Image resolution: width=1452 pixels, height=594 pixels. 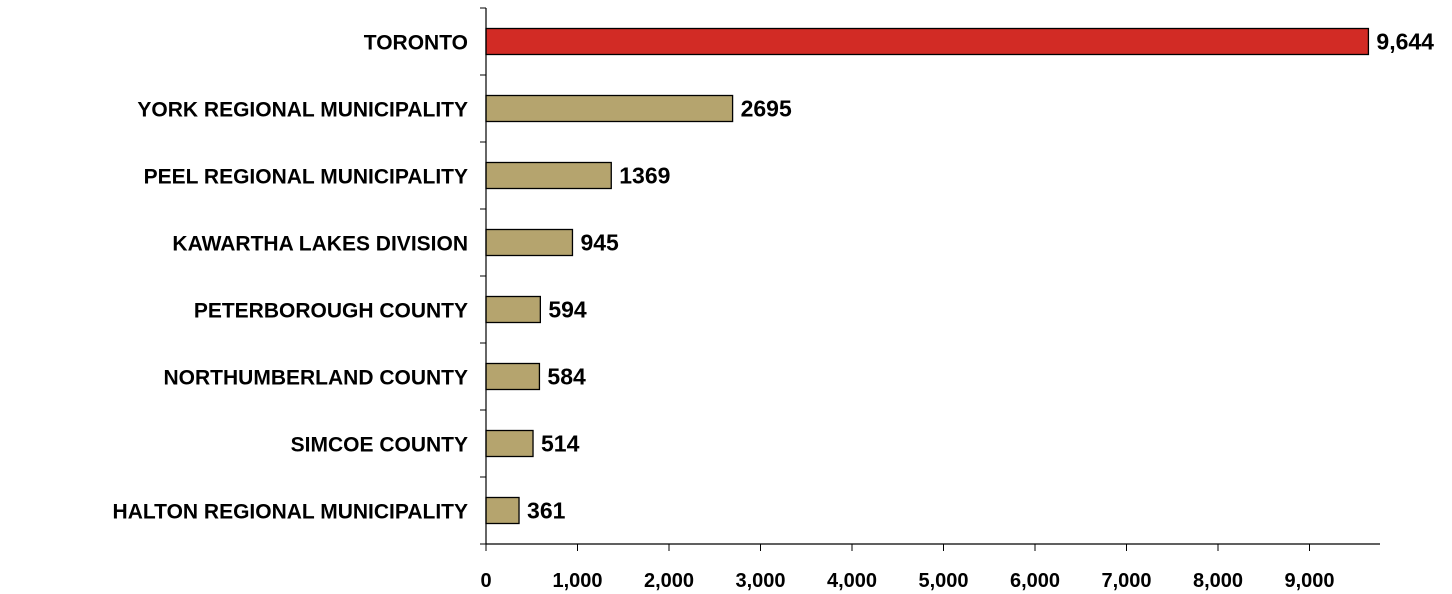 I want to click on value-label: 1369, so click(x=644, y=176).